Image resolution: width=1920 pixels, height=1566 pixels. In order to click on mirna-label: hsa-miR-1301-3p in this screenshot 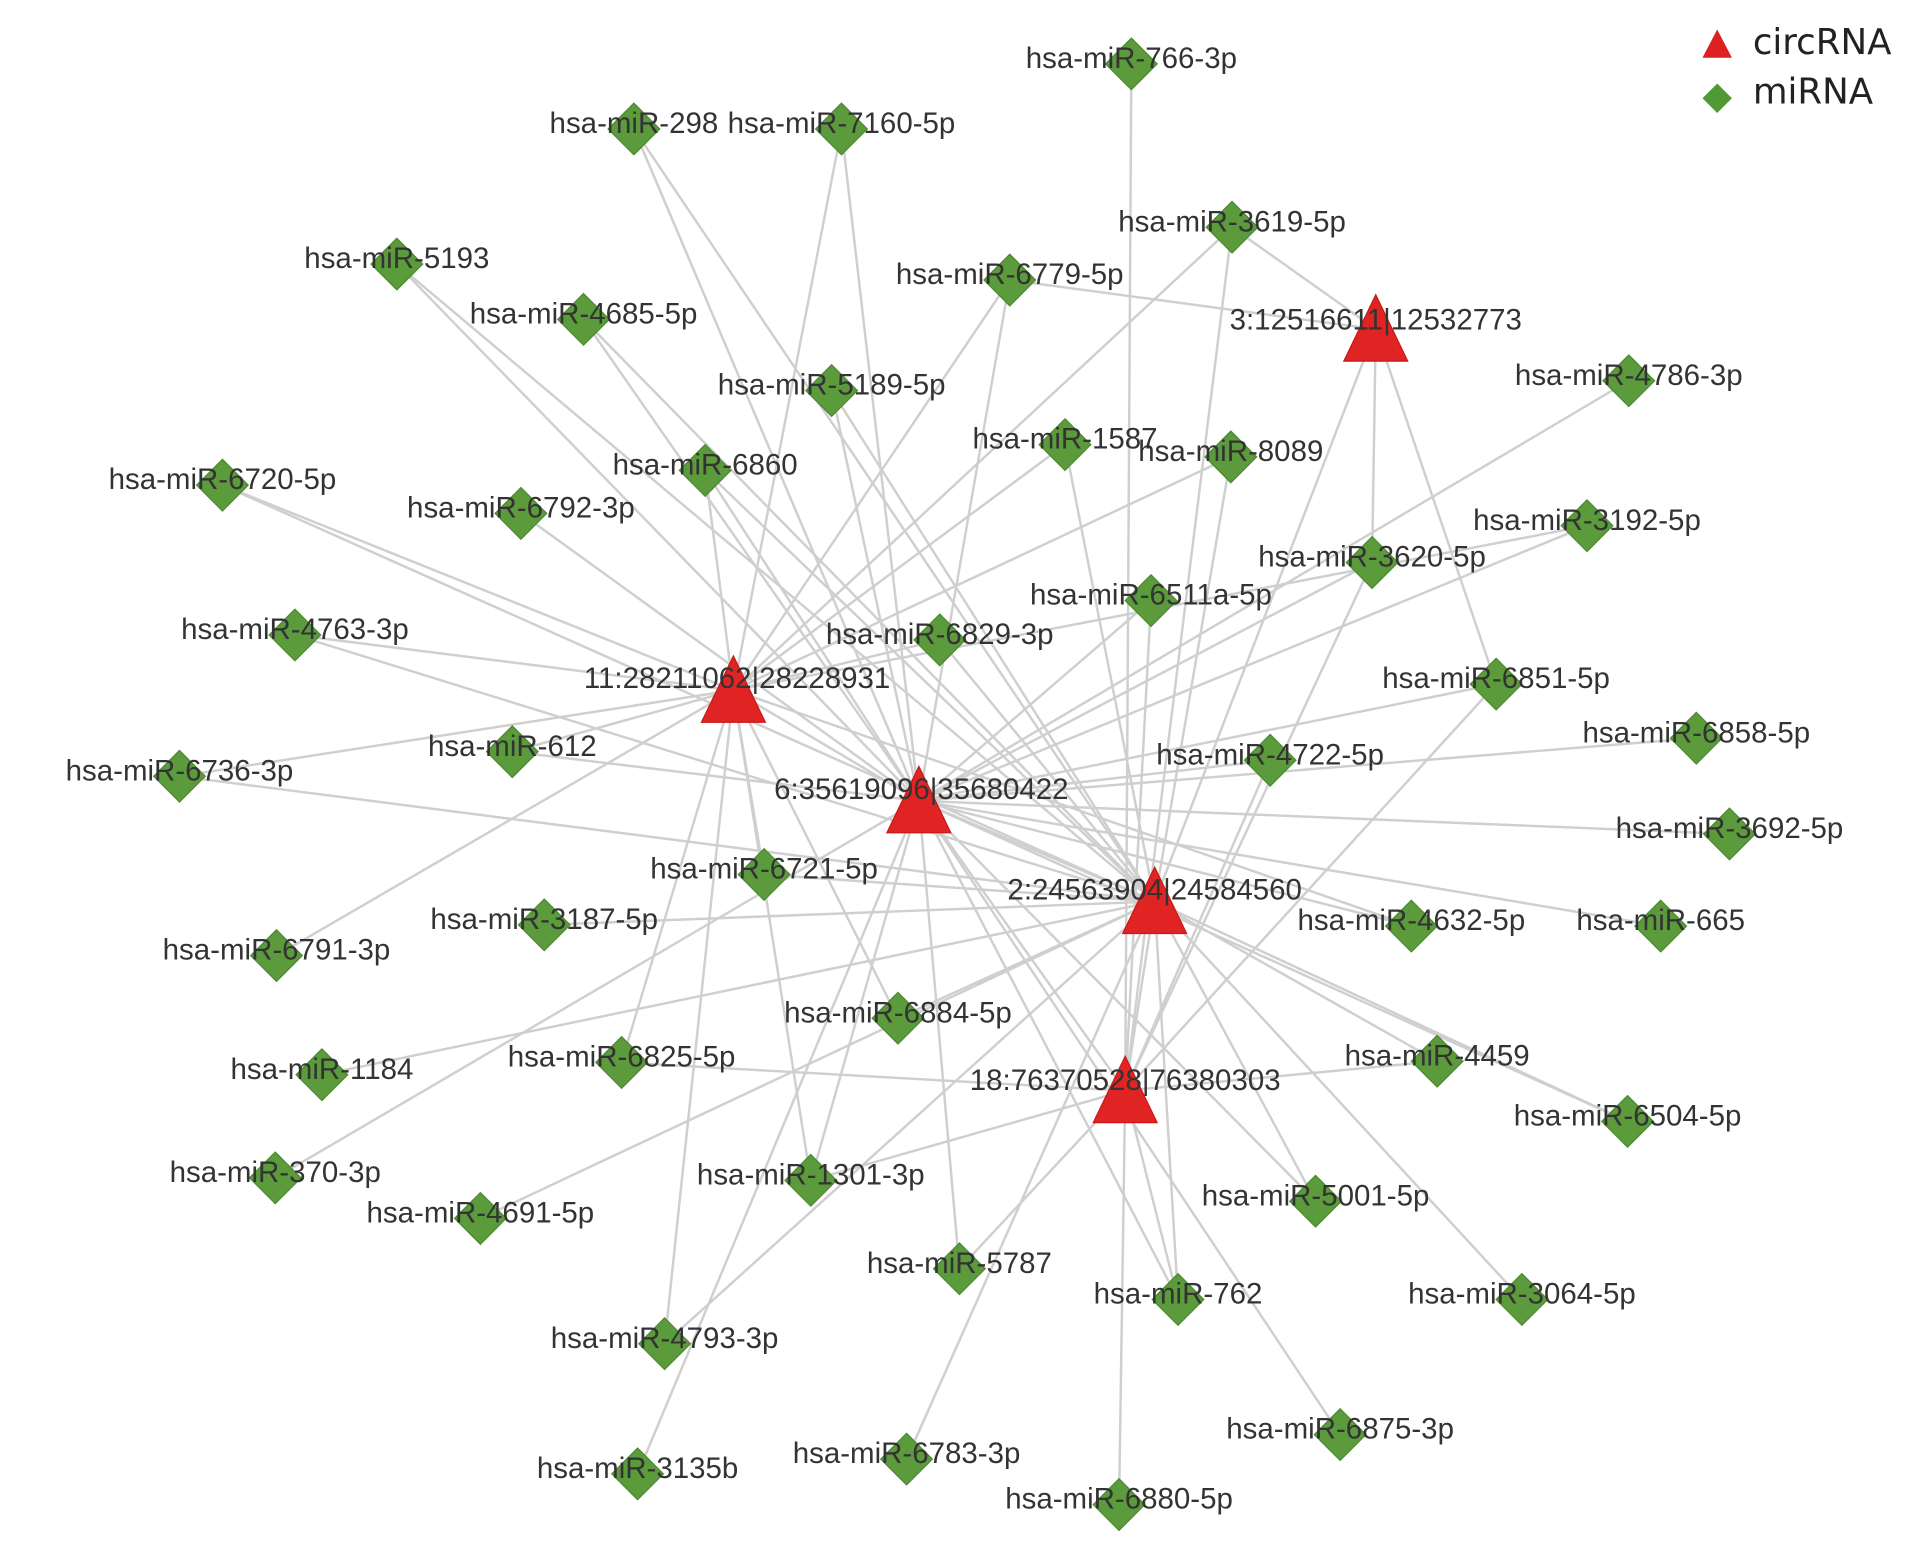, I will do `click(811, 1174)`.